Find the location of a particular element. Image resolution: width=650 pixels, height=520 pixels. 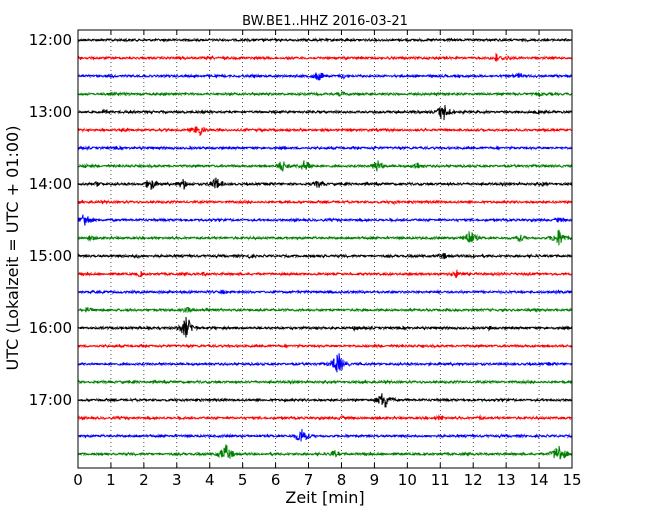

x-tick-label: 14 is located at coordinates (539, 480).